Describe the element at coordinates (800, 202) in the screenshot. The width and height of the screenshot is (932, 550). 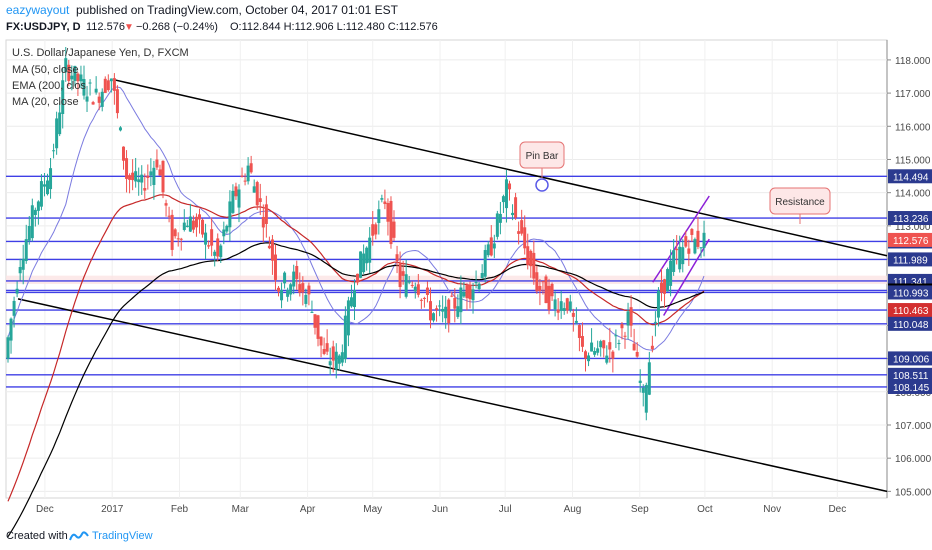
I see `resistance-label: Resistance` at that location.